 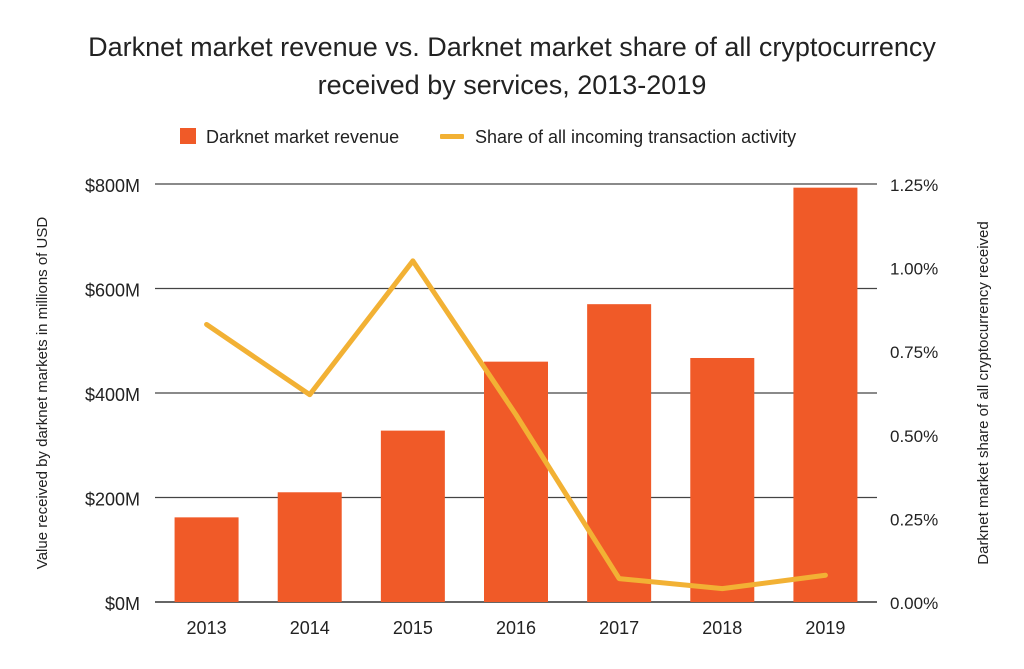 I want to click on y-right-tick-label: 1.25%, so click(x=914, y=185).